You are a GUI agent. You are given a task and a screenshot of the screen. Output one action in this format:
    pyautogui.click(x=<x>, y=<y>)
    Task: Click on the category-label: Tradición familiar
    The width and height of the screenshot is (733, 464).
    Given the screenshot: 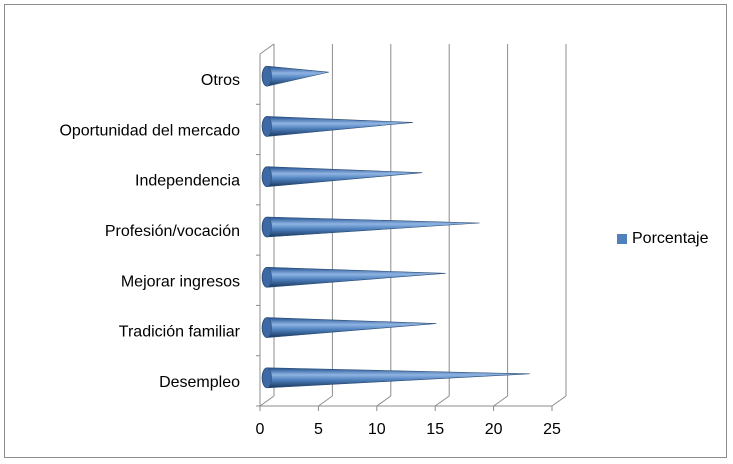 What is the action you would take?
    pyautogui.click(x=180, y=332)
    